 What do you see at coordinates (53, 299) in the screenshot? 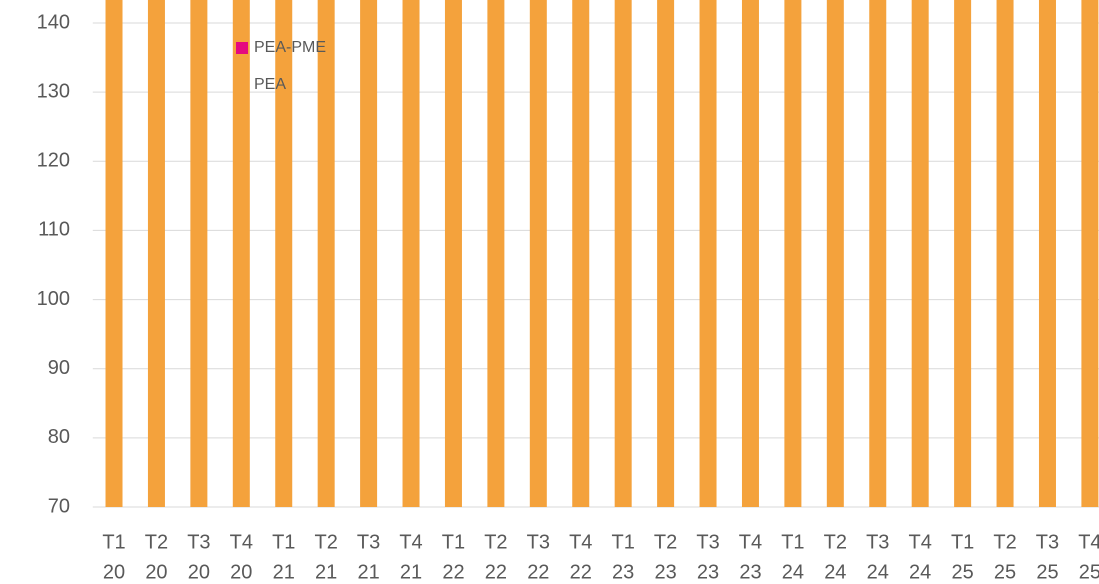
I see `y-tick-label: 100` at bounding box center [53, 299].